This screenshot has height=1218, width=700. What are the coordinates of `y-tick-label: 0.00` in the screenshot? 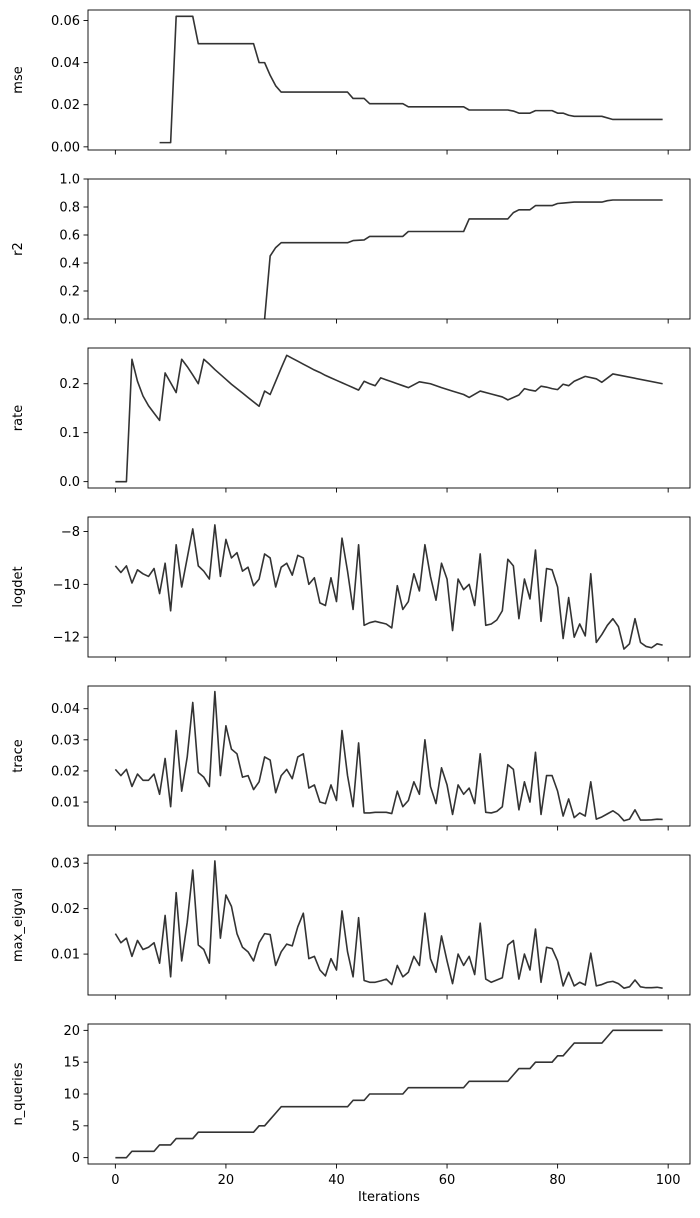 It's located at (65, 147).